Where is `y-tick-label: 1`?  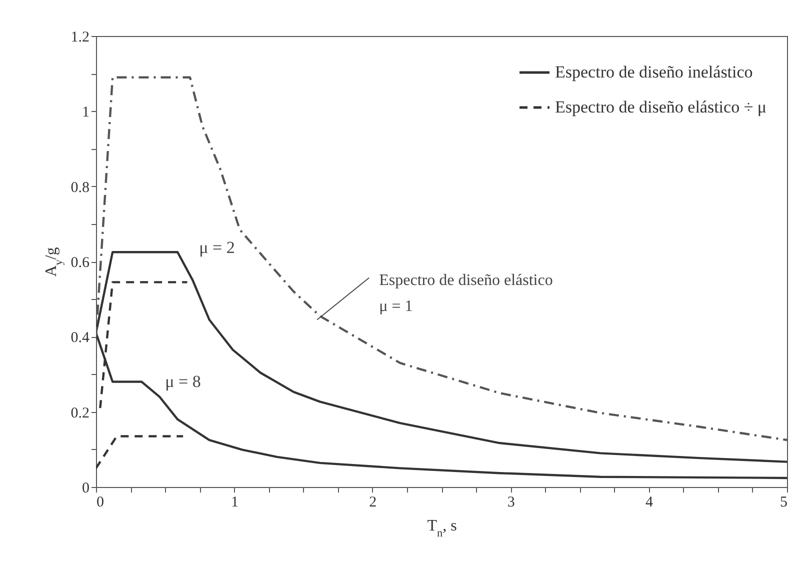 y-tick-label: 1 is located at coordinates (86, 112).